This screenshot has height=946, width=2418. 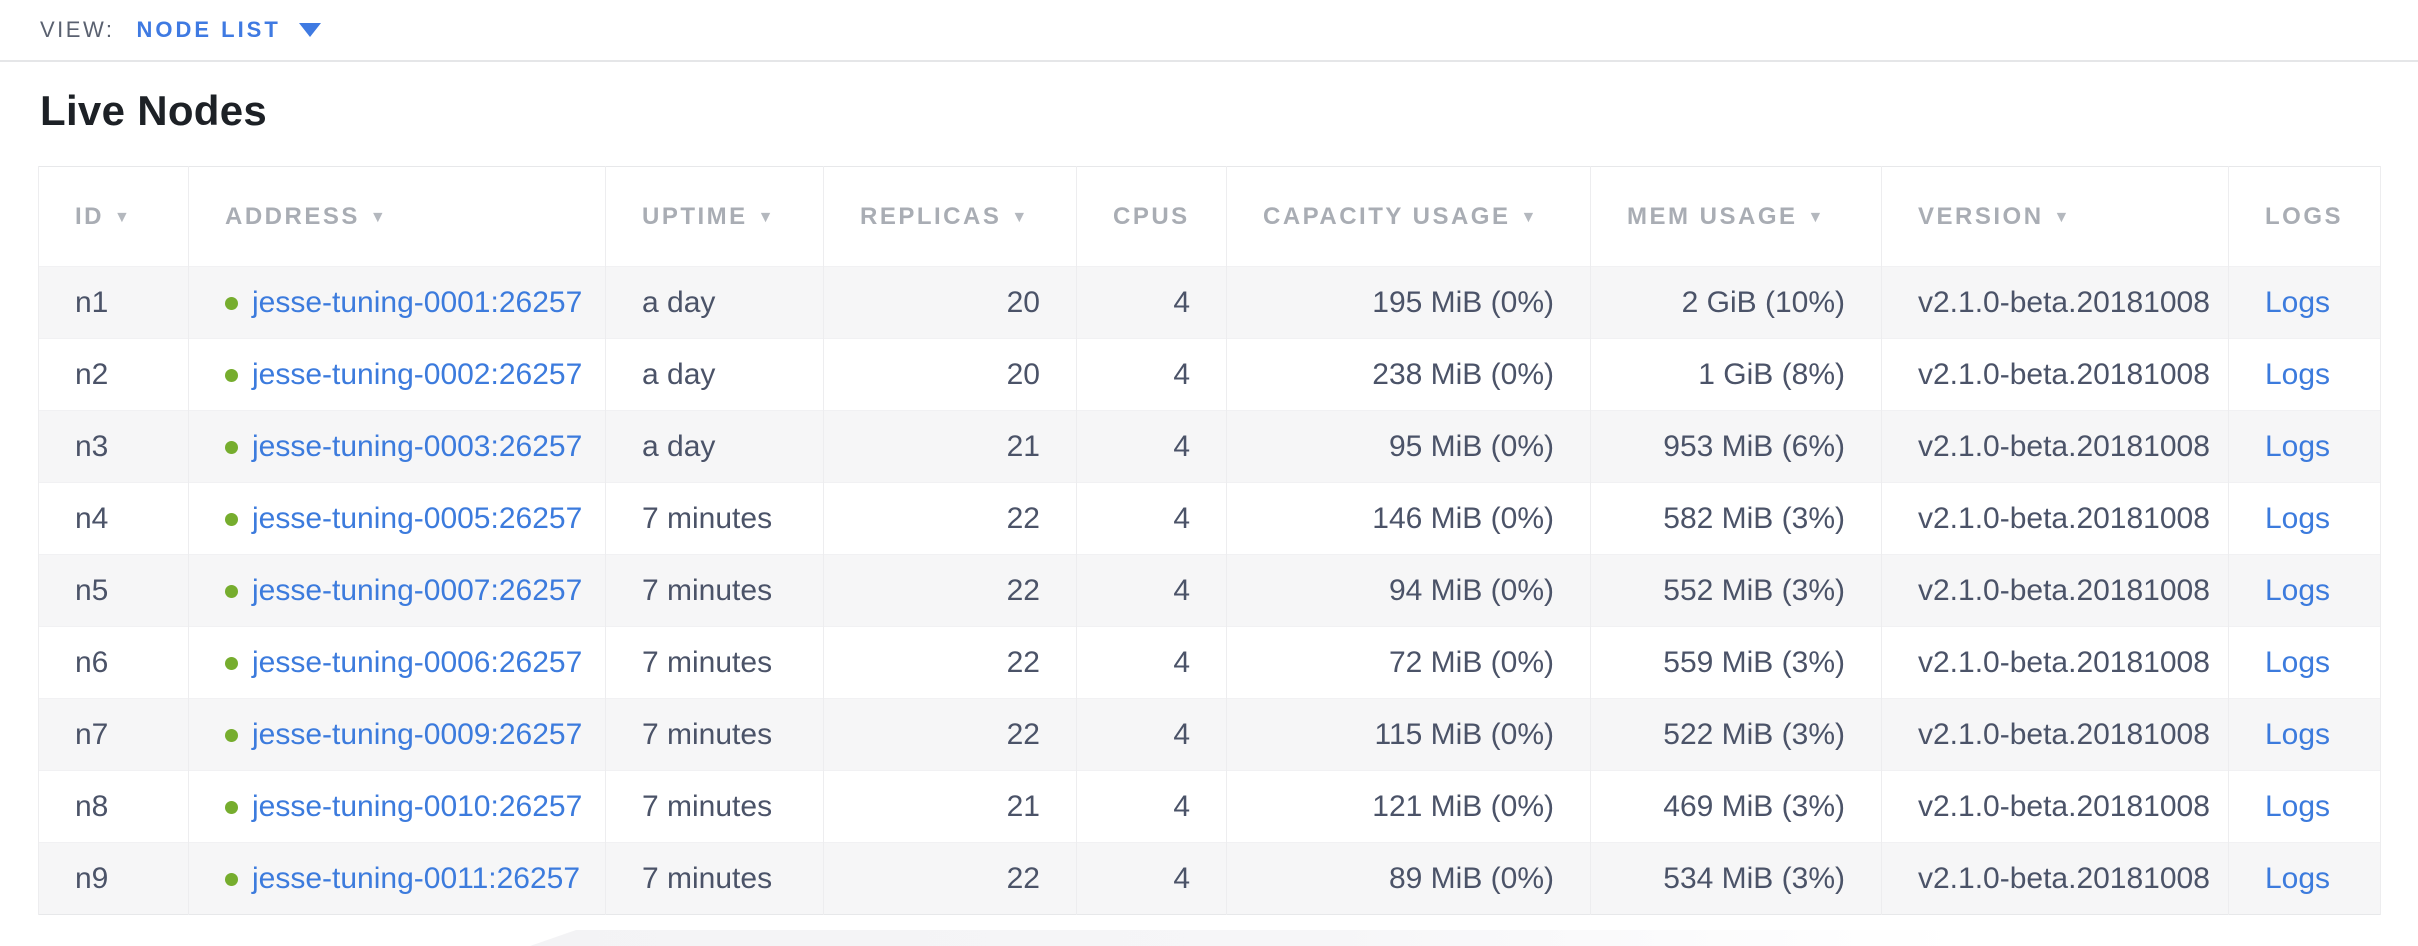 I want to click on column-label: LOGS, so click(x=2304, y=216).